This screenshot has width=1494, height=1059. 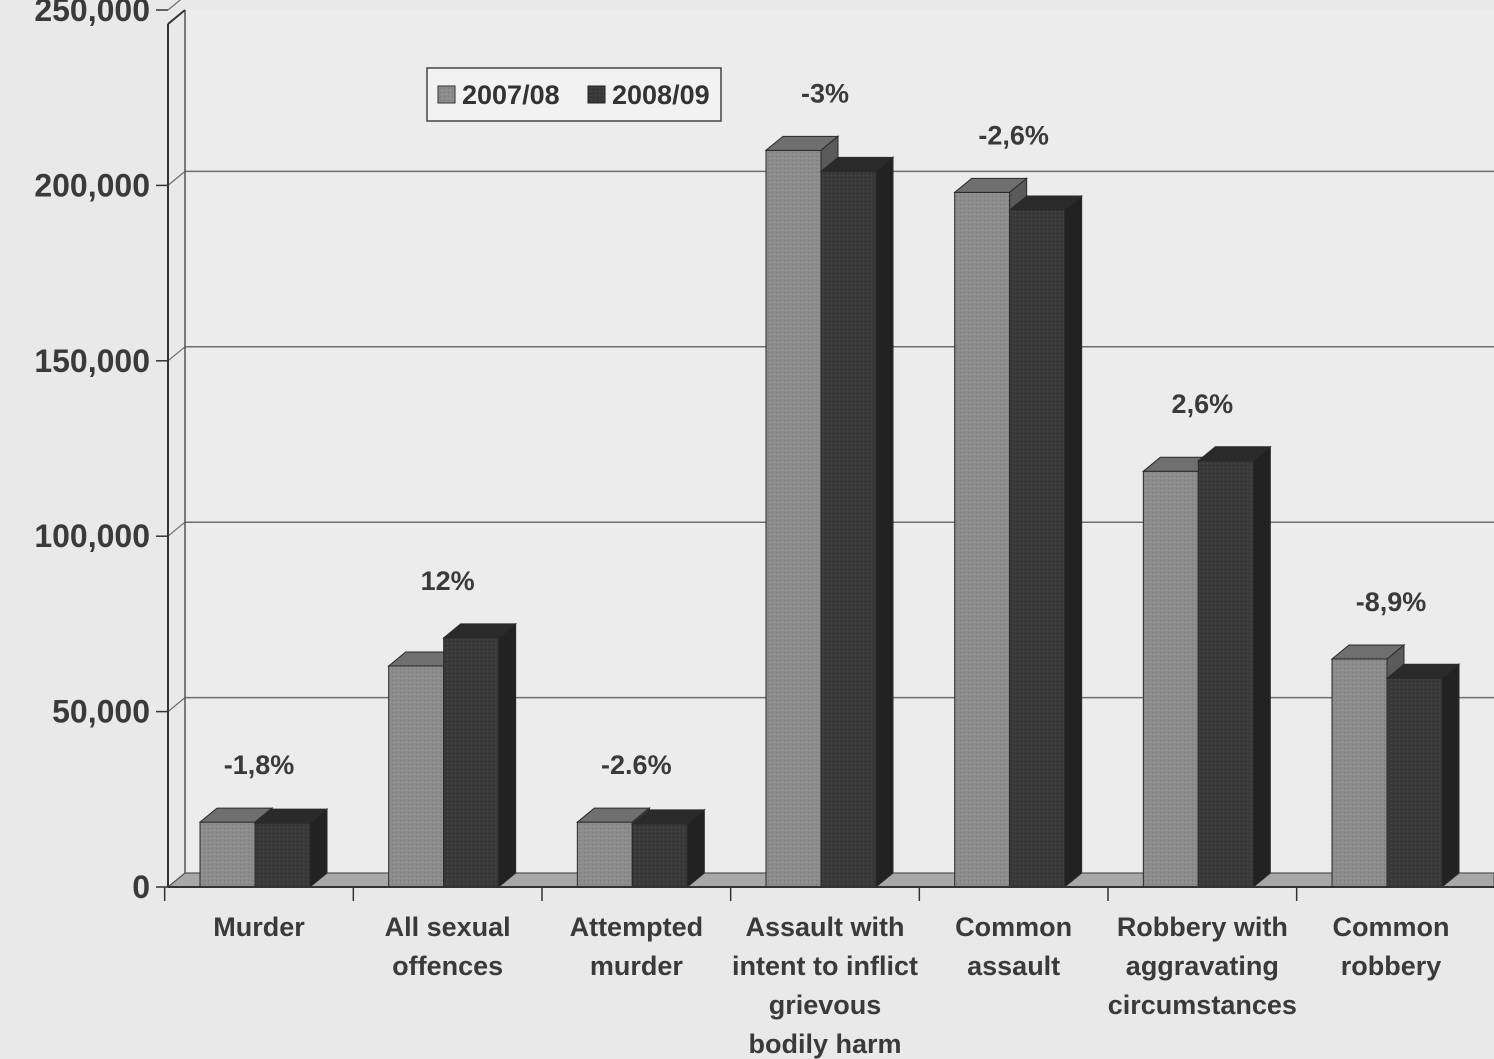 I want to click on category-label: All sexual offences, so click(x=448, y=946).